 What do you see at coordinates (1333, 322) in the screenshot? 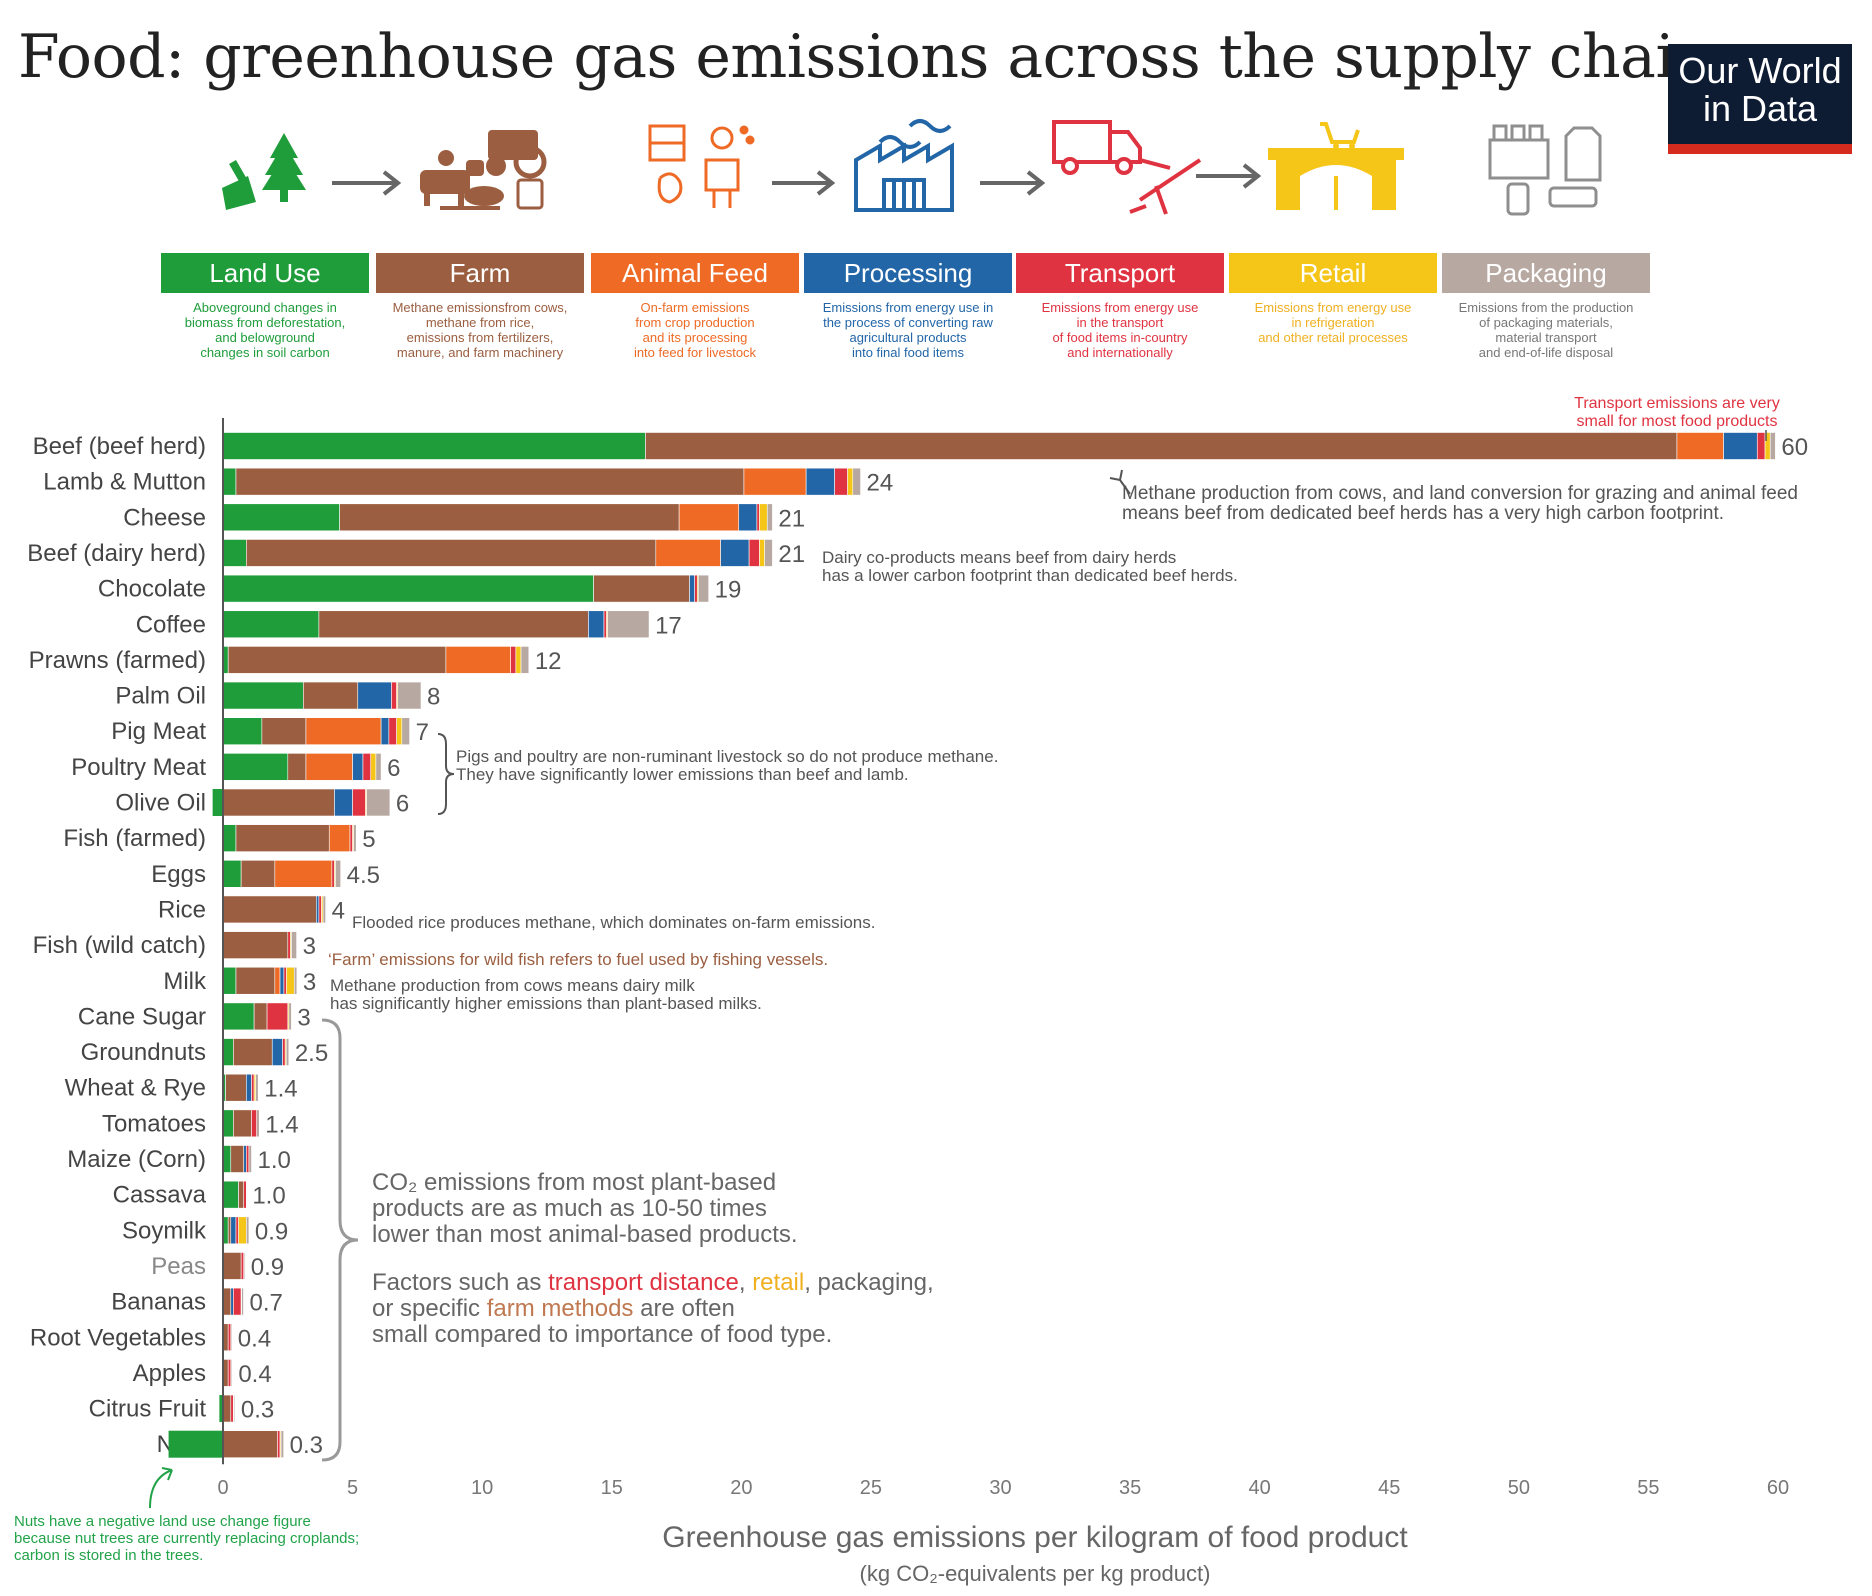
I see `stage-desc-line: in refrigeration` at bounding box center [1333, 322].